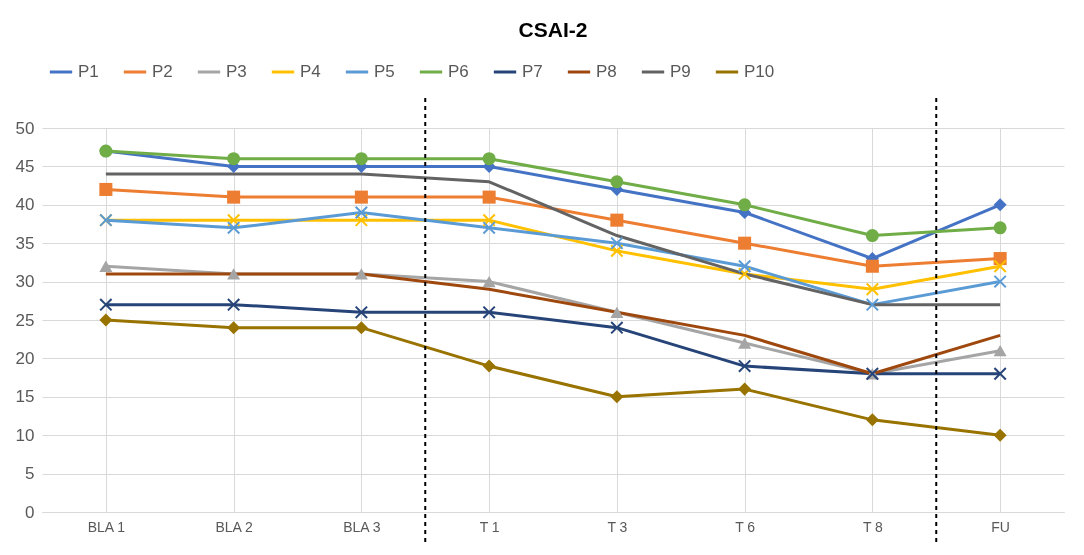 This screenshot has width=1084, height=555. Describe the element at coordinates (106, 526) in the screenshot. I see `x-tick-label: BLA 1` at that location.